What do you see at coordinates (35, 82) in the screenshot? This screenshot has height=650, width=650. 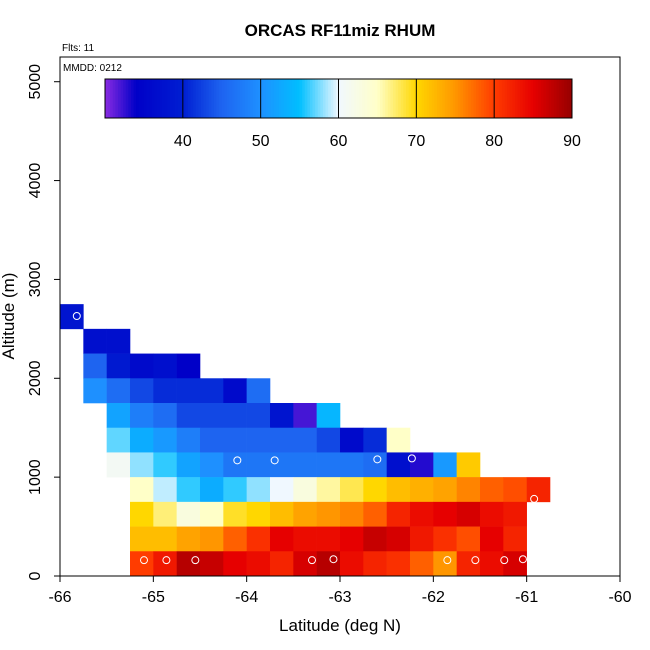 I see `y-tick-label: 5000` at bounding box center [35, 82].